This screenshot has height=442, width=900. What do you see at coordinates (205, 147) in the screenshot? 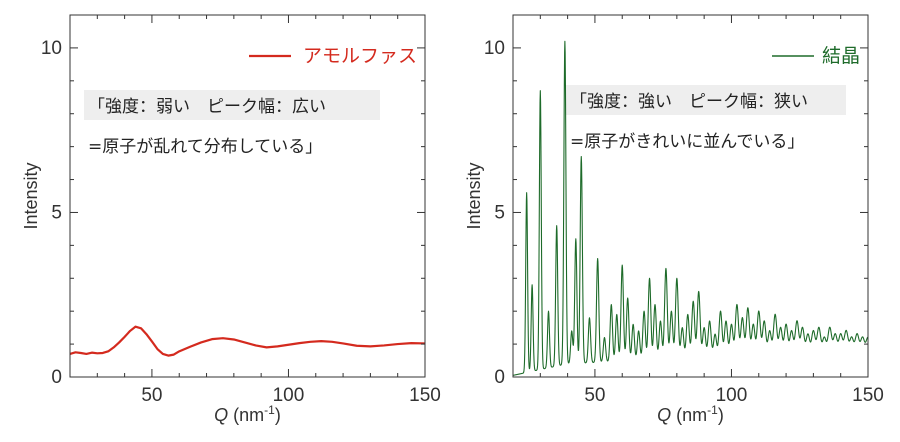
I see `annotation-line: =原子が乱れて分布している」` at bounding box center [205, 147].